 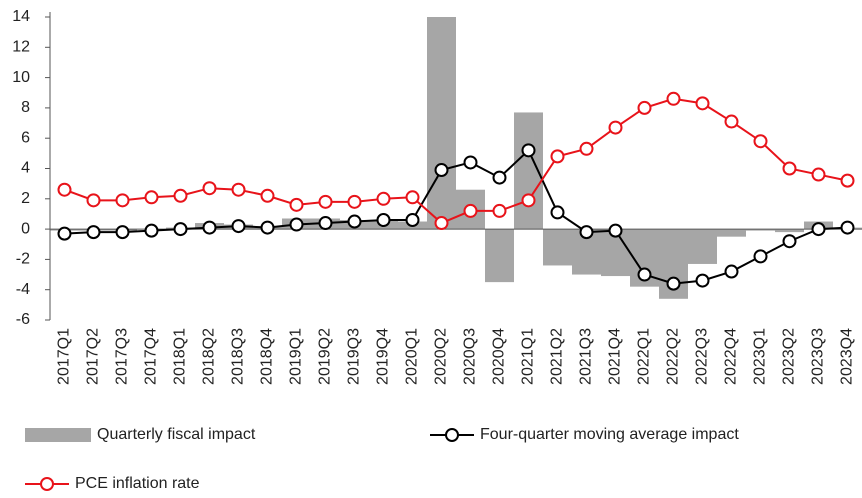 What do you see at coordinates (21, 47) in the screenshot?
I see `y-tick-label: 12` at bounding box center [21, 47].